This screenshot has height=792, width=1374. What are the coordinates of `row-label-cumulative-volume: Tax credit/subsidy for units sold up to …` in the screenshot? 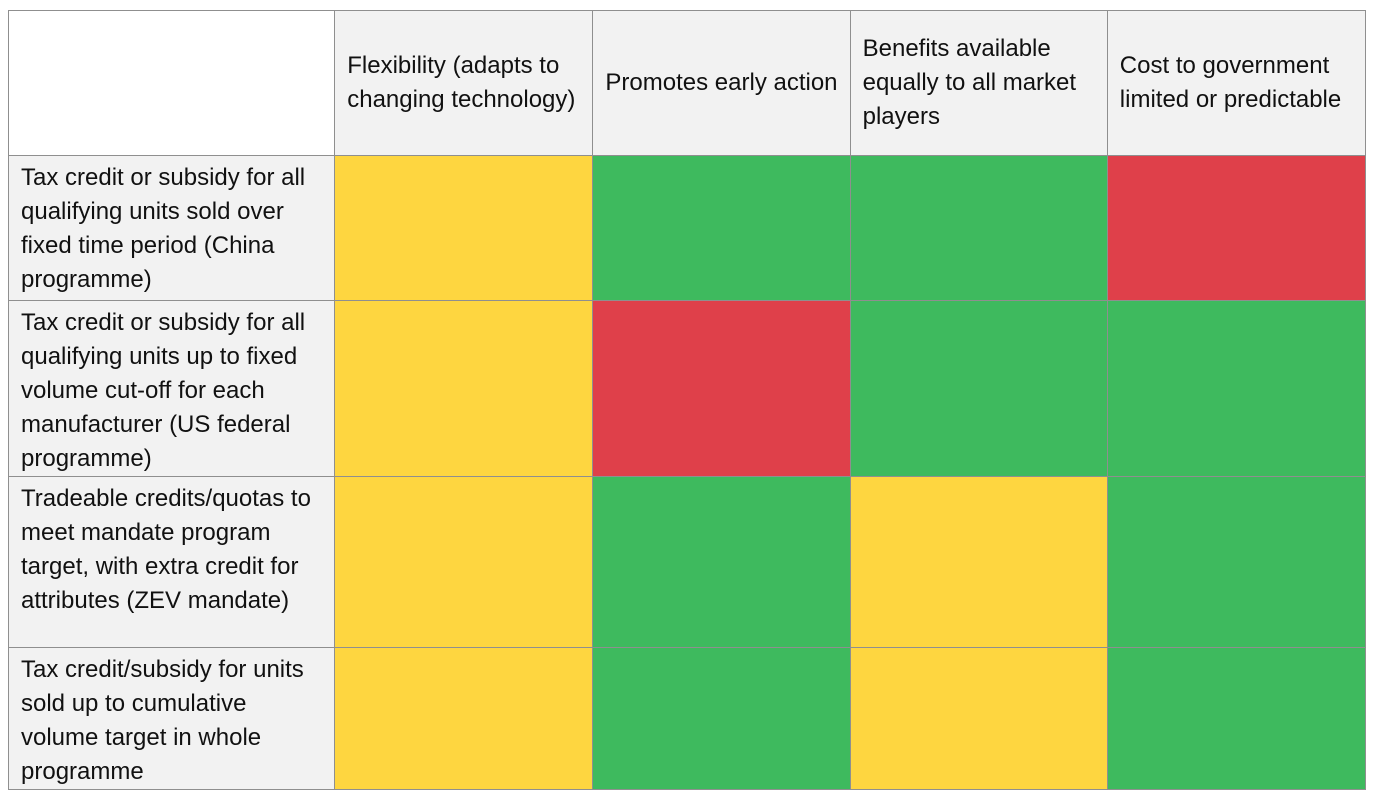 It's located at (171, 718).